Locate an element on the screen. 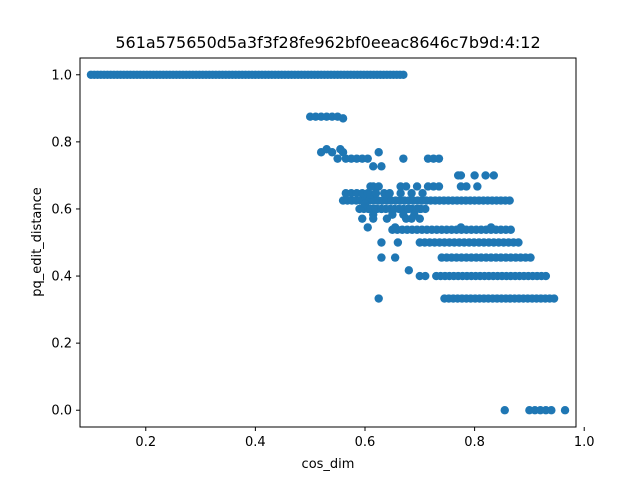 The height and width of the screenshot is (480, 640). x-tick-label: 0.6 is located at coordinates (365, 442).